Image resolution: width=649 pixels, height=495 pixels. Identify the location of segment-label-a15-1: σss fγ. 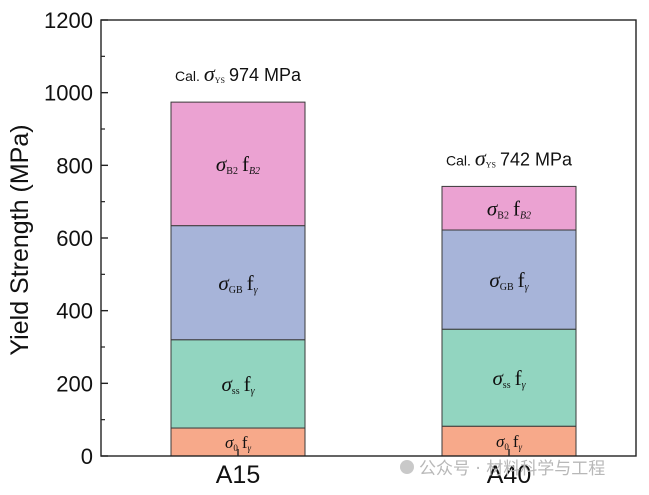
(238, 384).